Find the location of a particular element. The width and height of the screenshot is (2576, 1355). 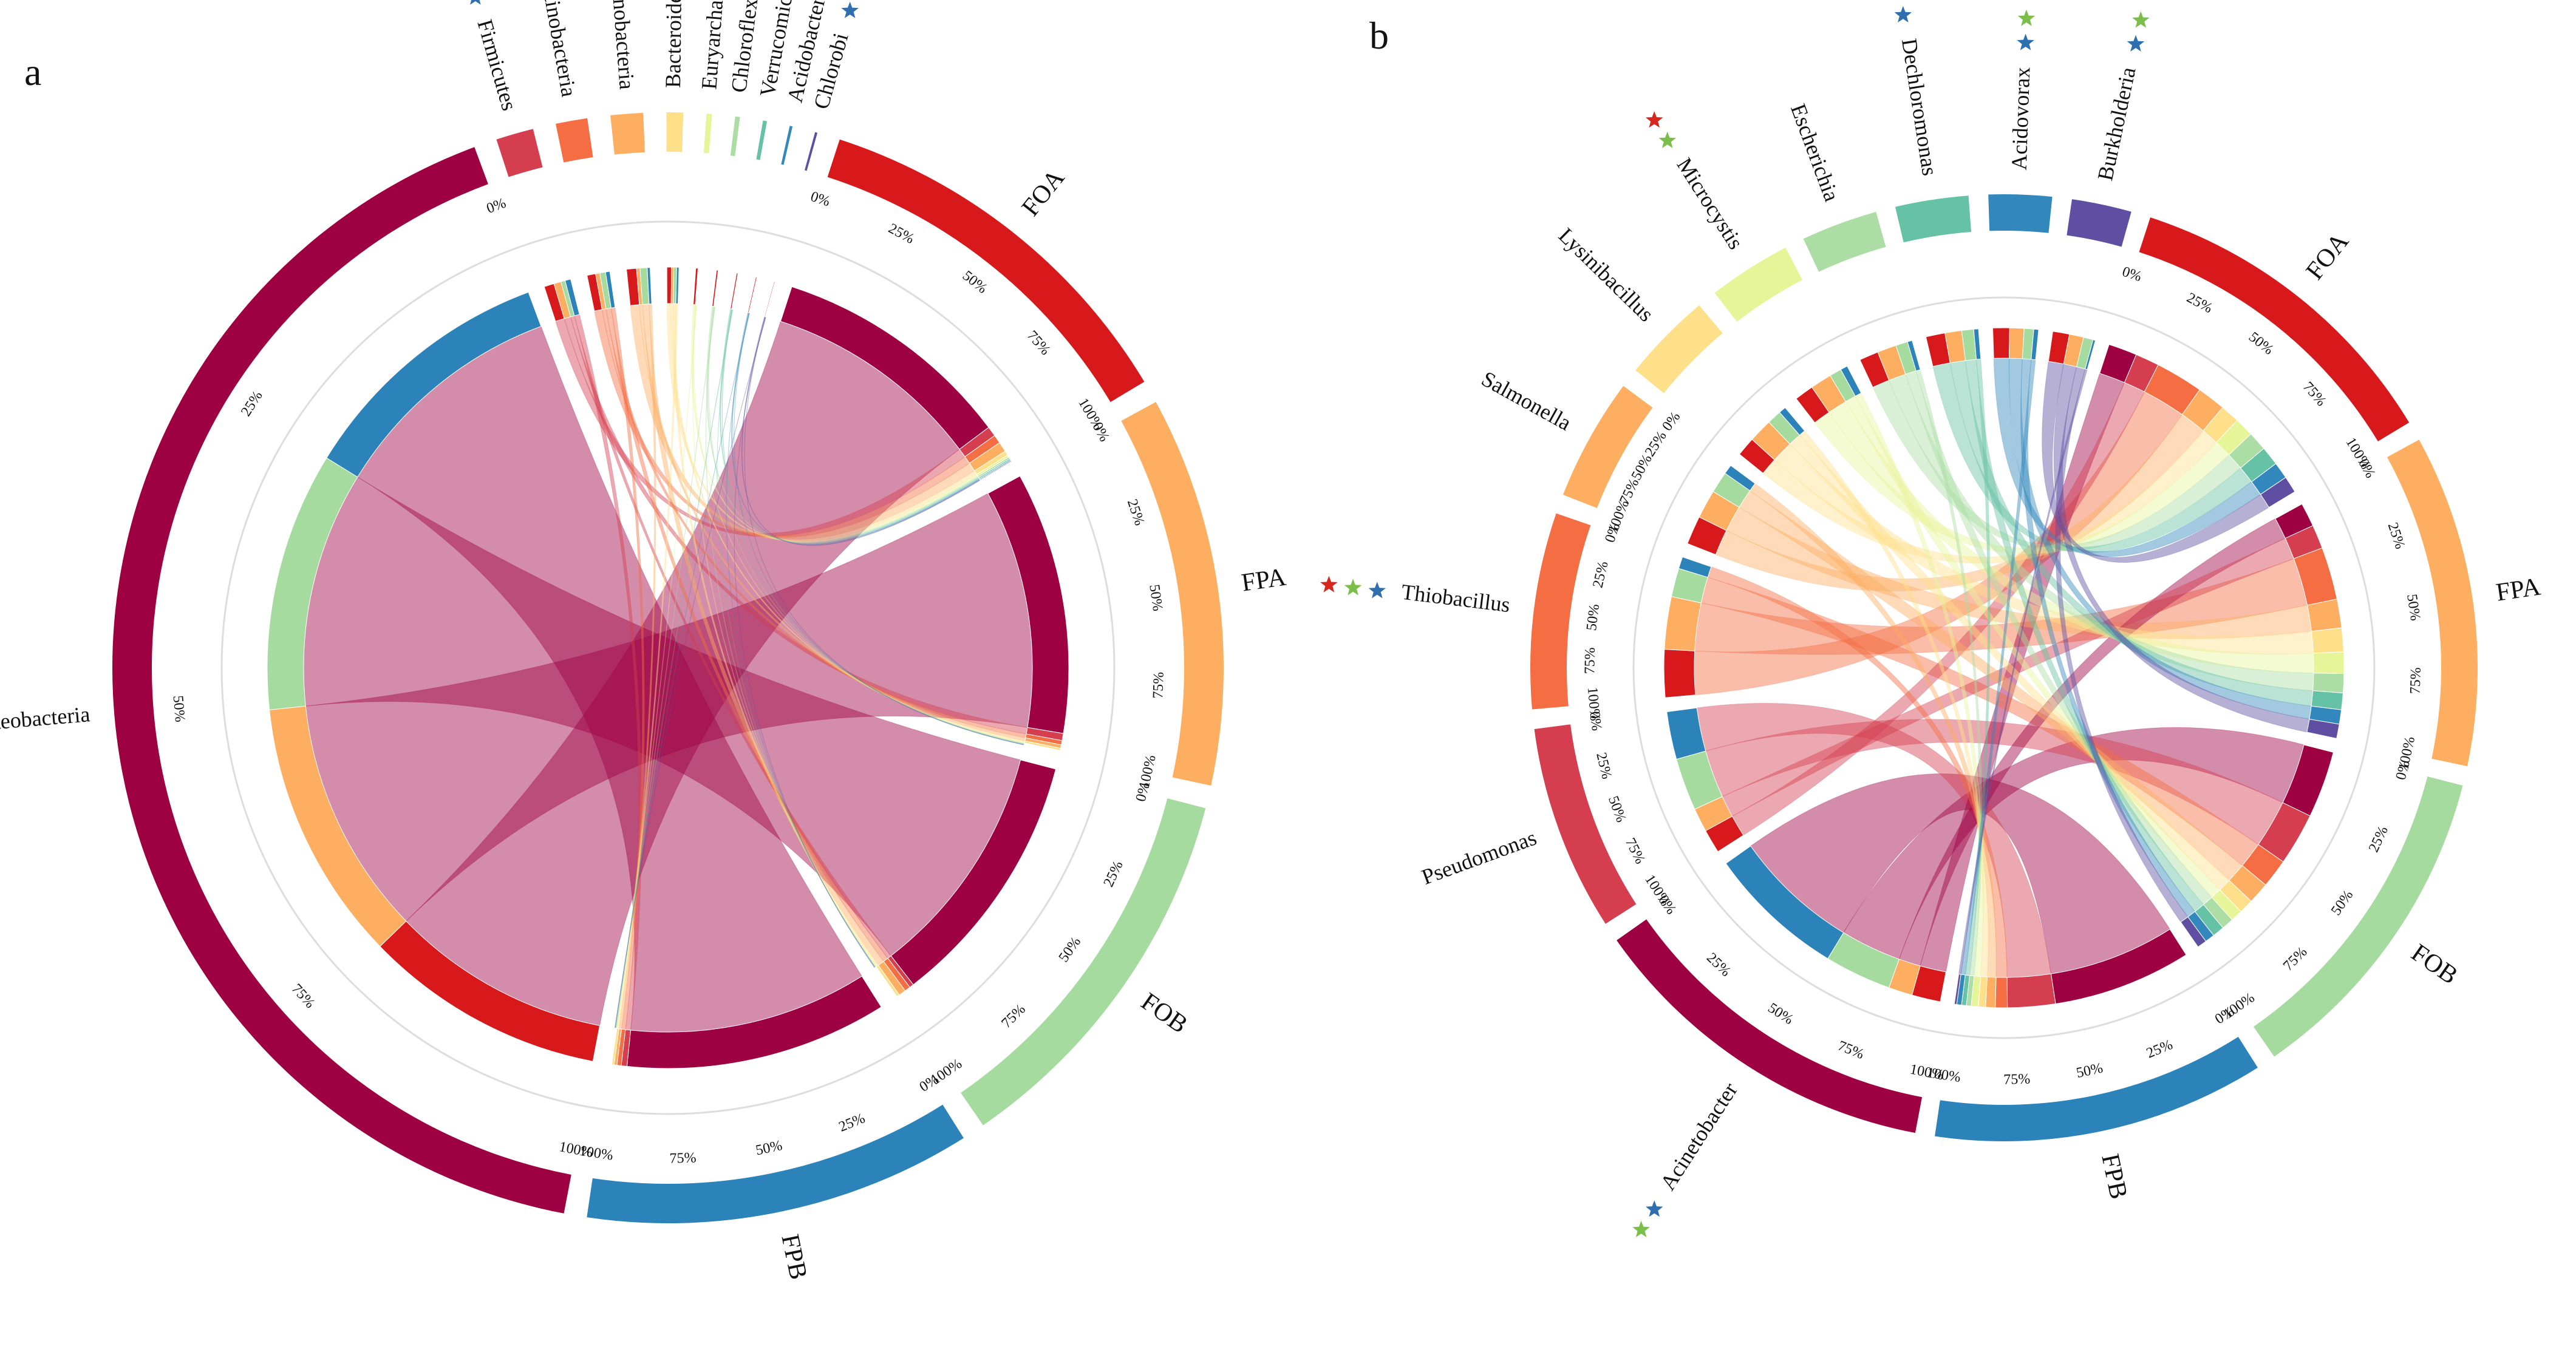

tick-acinetobacter-2: 50% is located at coordinates (1780, 1014).